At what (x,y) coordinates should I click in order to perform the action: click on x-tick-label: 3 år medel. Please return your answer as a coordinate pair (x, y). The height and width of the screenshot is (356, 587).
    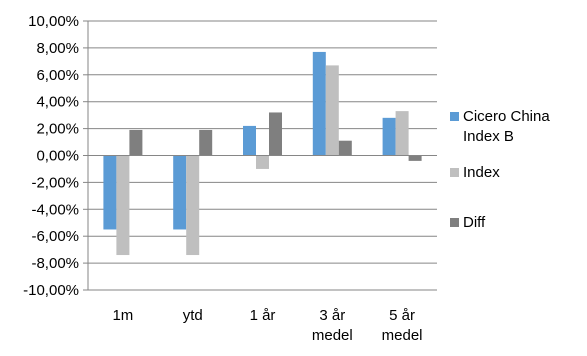
    Looking at the image, I should click on (332, 325).